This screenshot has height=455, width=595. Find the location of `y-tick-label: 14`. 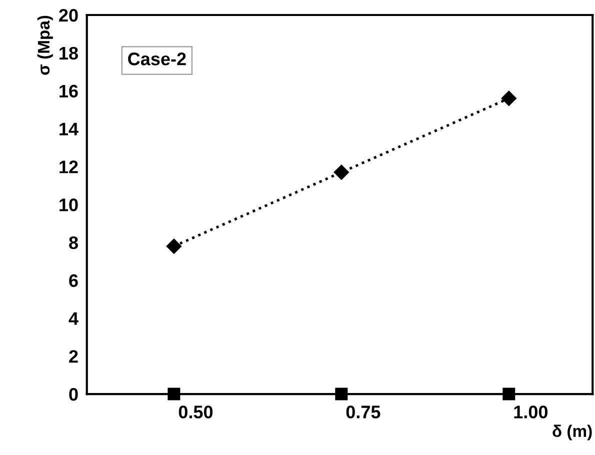

y-tick-label: 14 is located at coordinates (69, 129).